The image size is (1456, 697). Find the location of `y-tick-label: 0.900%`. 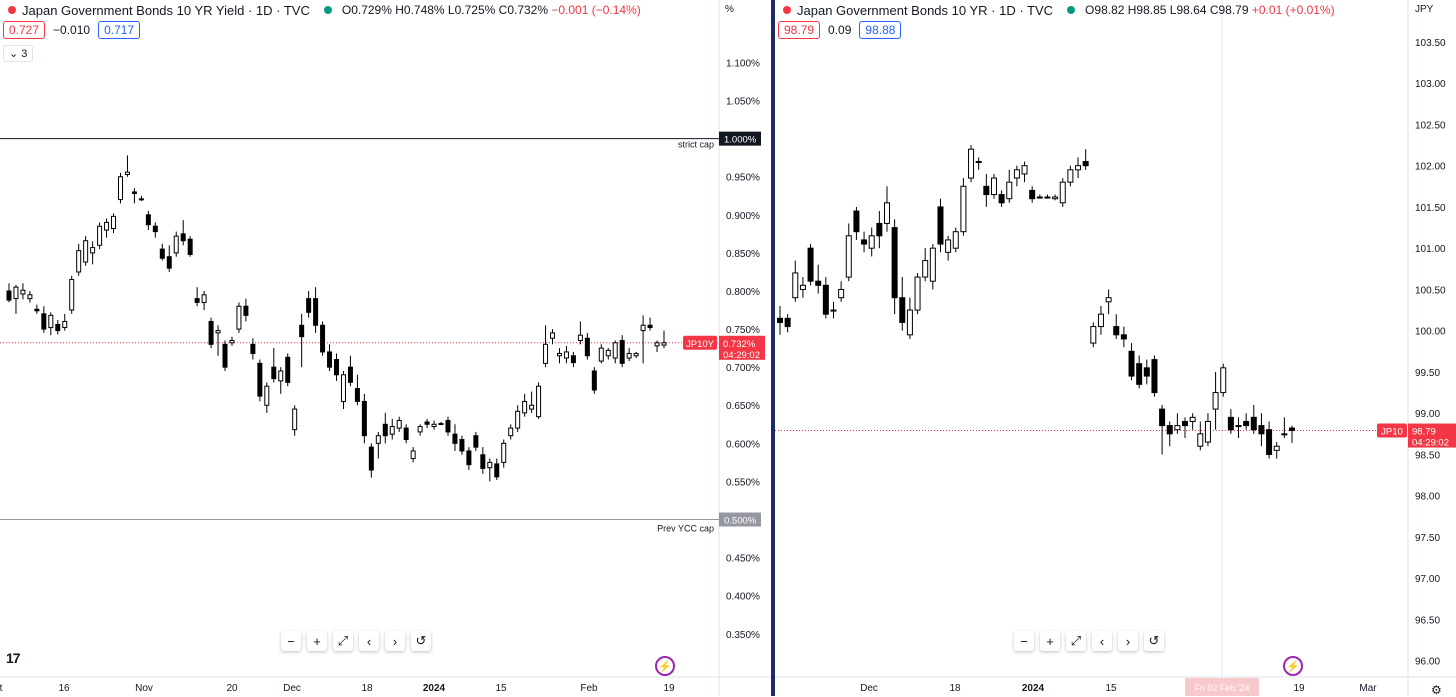

y-tick-label: 0.900% is located at coordinates (743, 216).